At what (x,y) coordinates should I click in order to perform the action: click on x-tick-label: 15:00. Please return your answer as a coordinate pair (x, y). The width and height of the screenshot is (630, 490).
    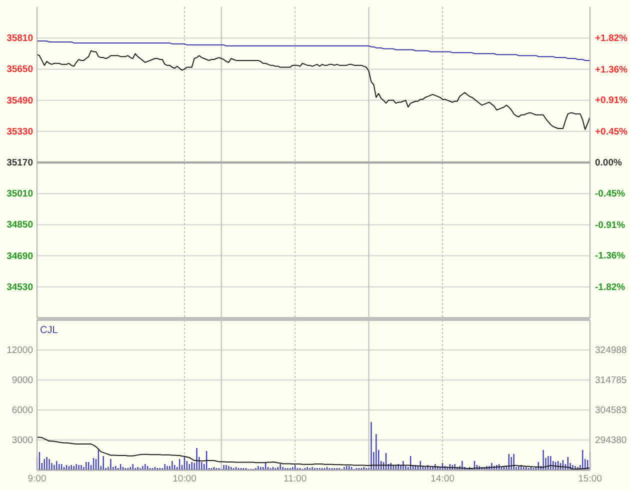
    Looking at the image, I should click on (590, 479).